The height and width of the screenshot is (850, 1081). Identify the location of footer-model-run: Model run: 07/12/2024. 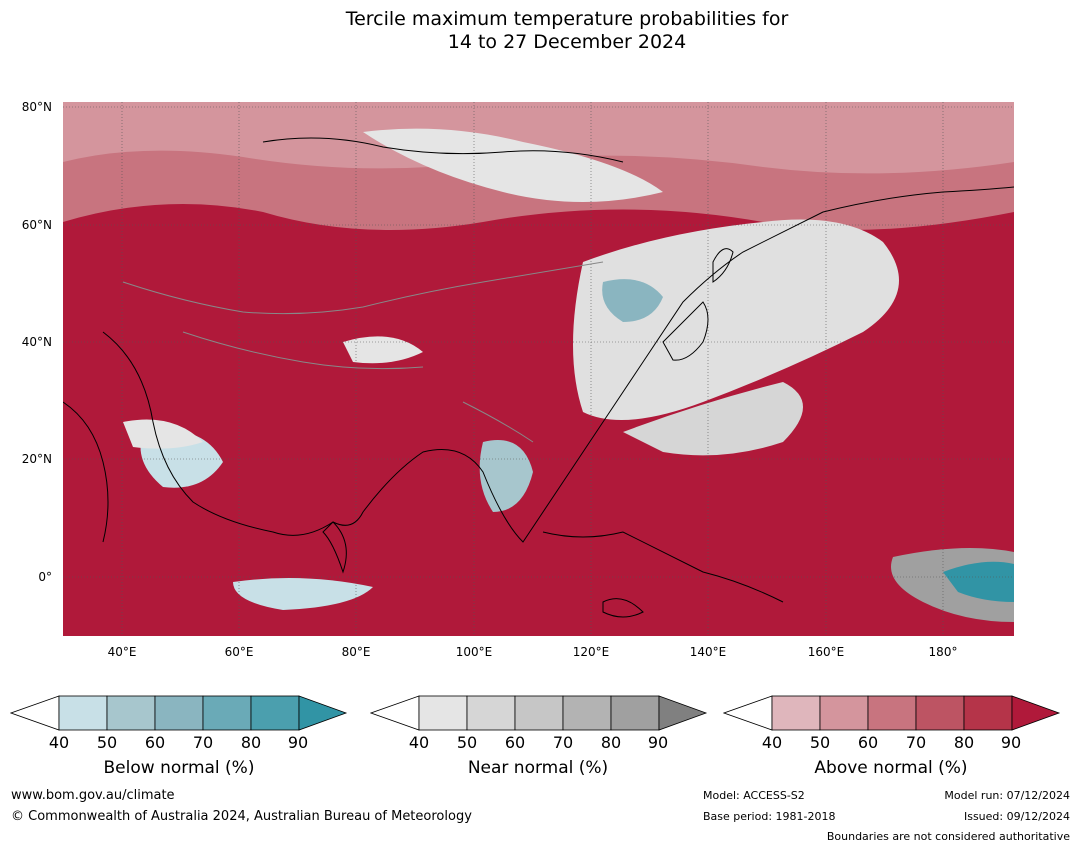
(1007, 795).